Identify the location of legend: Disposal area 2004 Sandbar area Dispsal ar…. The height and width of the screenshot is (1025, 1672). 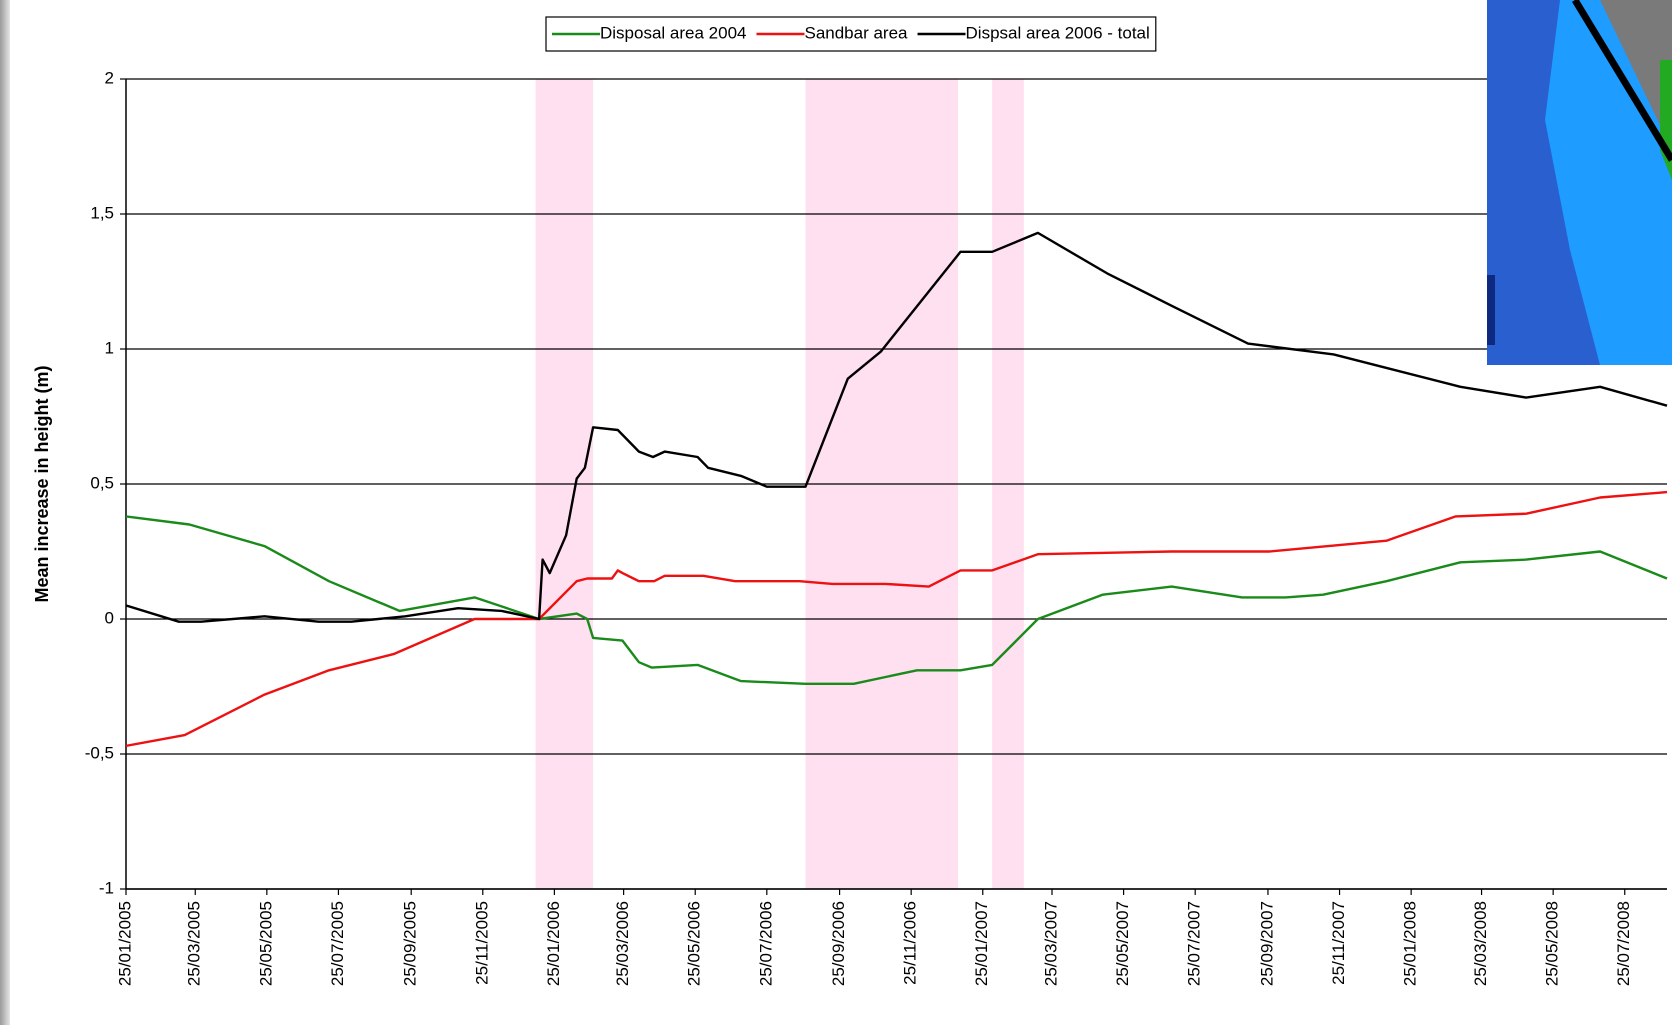
(851, 34).